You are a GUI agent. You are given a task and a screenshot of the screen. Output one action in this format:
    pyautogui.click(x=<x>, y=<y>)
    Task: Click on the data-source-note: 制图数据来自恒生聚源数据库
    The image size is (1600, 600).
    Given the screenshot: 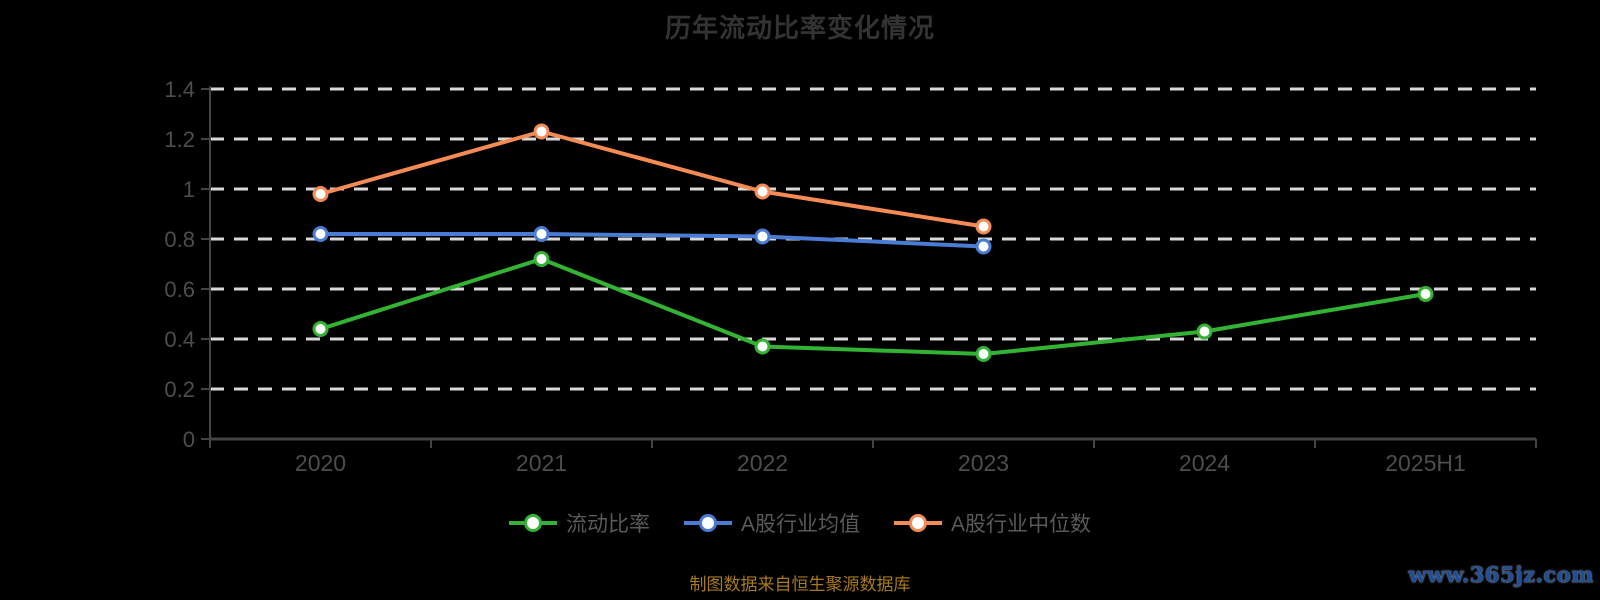 What is the action you would take?
    pyautogui.click(x=800, y=584)
    